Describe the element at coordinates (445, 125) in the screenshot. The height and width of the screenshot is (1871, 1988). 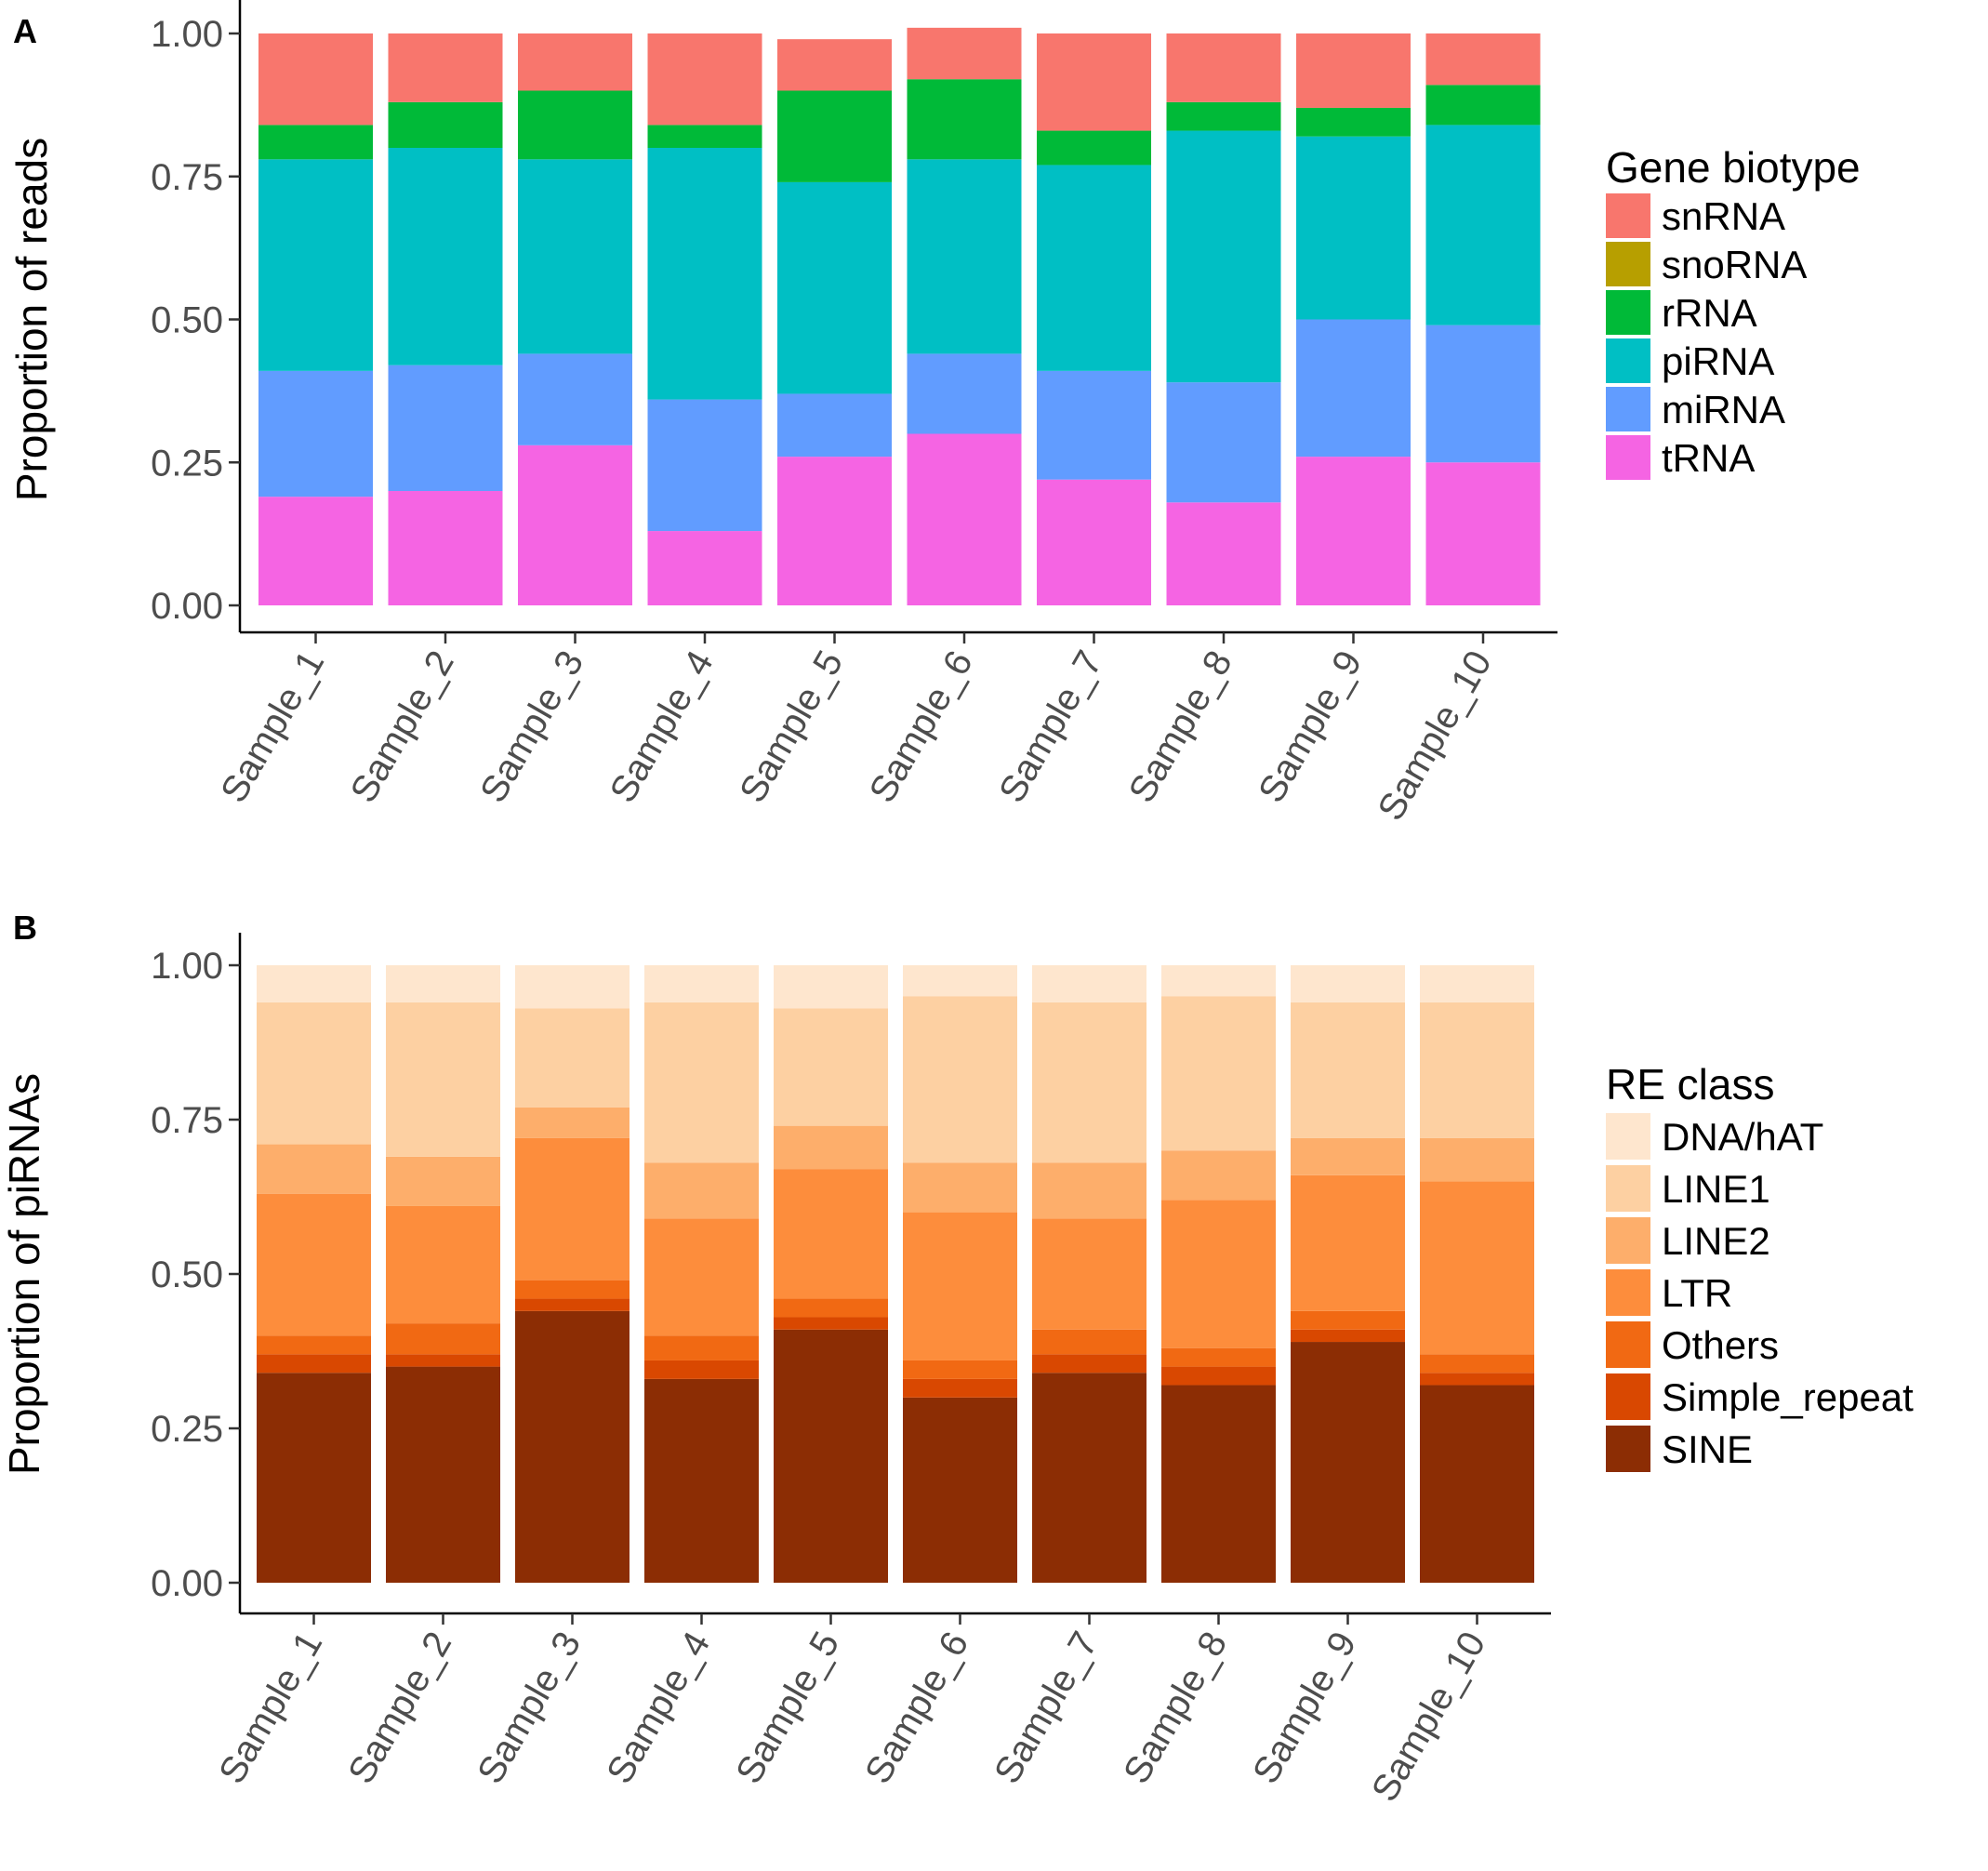
I see `panel-a-bar-sample-2-rrna` at that location.